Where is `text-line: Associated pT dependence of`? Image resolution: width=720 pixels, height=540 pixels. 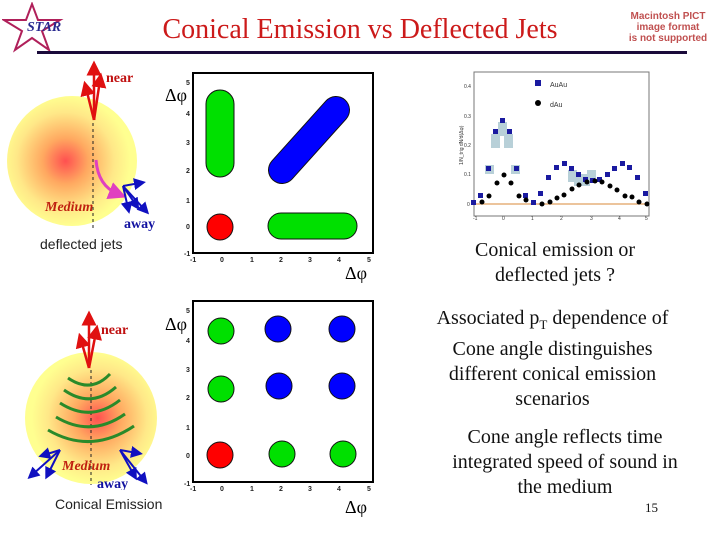 text-line: Associated pT dependence of is located at coordinates (552, 321).